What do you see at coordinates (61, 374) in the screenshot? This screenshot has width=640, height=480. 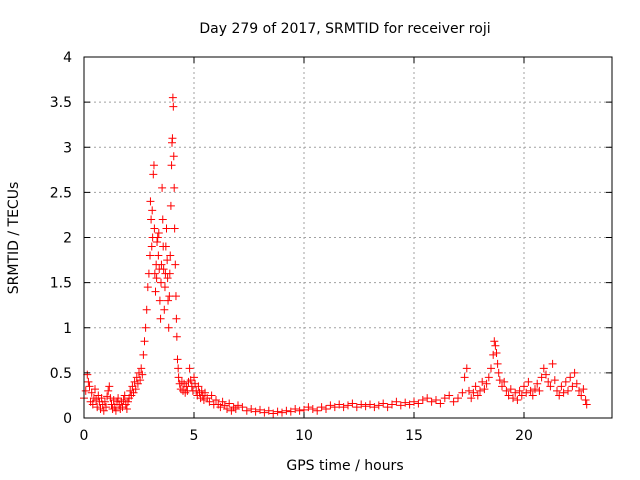 I see `y-tick-label: 0.5` at bounding box center [61, 374].